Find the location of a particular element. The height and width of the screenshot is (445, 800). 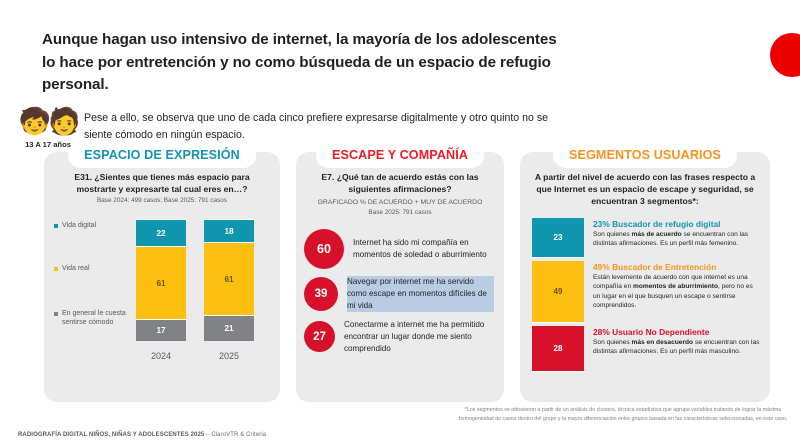

teens-avatar-icon: 🧒🧑 is located at coordinates (49, 121).